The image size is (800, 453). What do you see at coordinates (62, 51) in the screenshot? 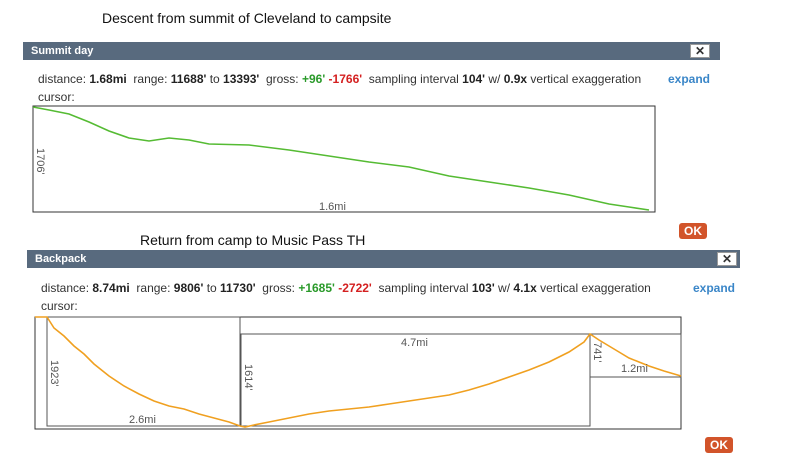
I see `panel-title: Summit day` at bounding box center [62, 51].